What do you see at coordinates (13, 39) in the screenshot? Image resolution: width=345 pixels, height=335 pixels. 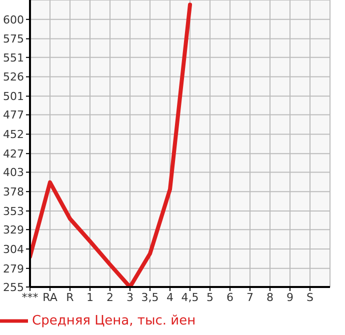 I see `y-tick-label: 575` at bounding box center [13, 39].